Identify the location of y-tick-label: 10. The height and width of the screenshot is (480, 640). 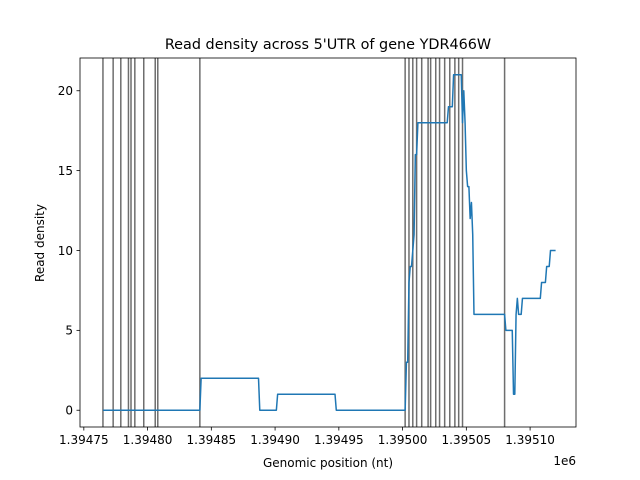
(65, 251).